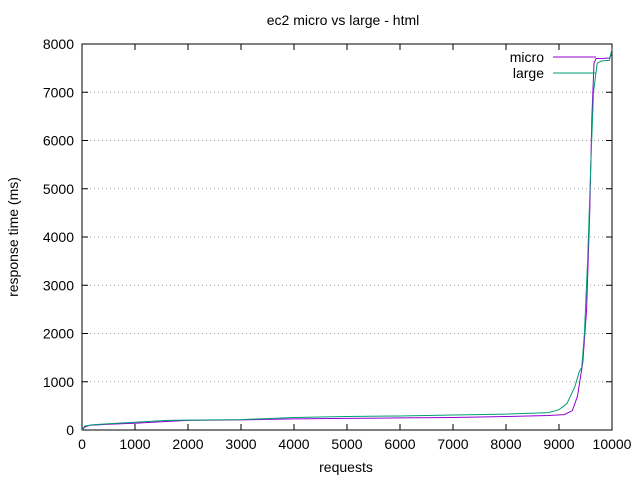  What do you see at coordinates (343, 20) in the screenshot?
I see `chart-title: ec2 micro vs large - html` at bounding box center [343, 20].